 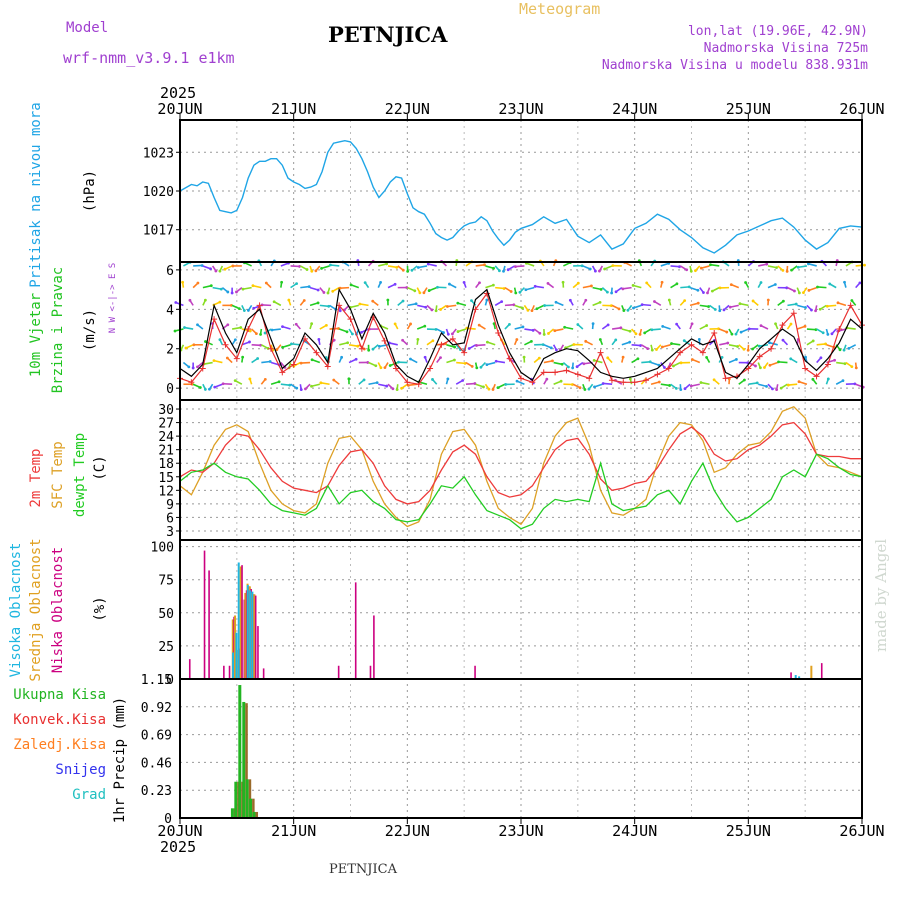 What do you see at coordinates (90, 330) in the screenshot?
I see `wind-unit-label: (m/s)` at bounding box center [90, 330].